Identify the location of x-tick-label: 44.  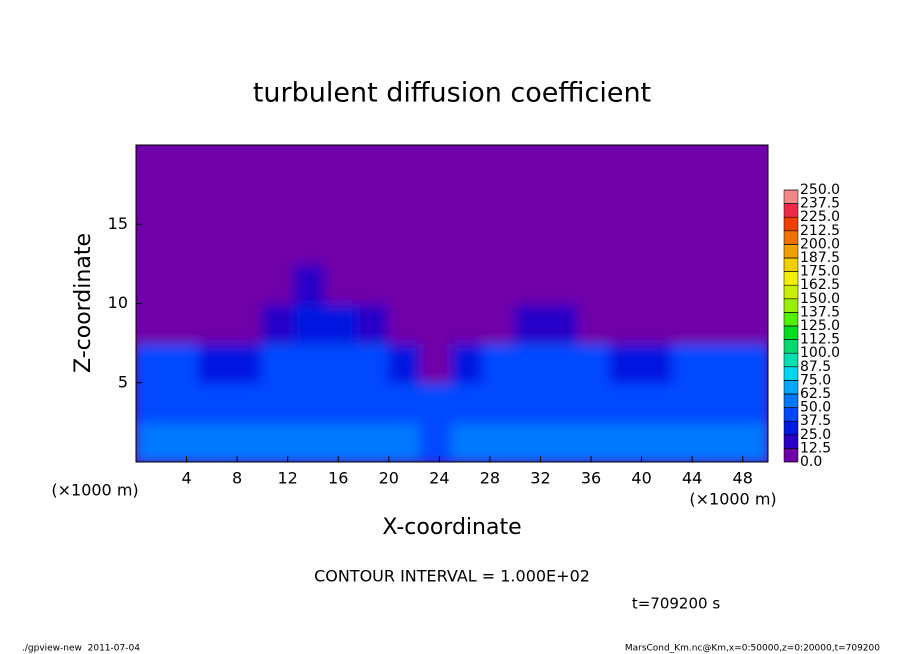
(692, 478).